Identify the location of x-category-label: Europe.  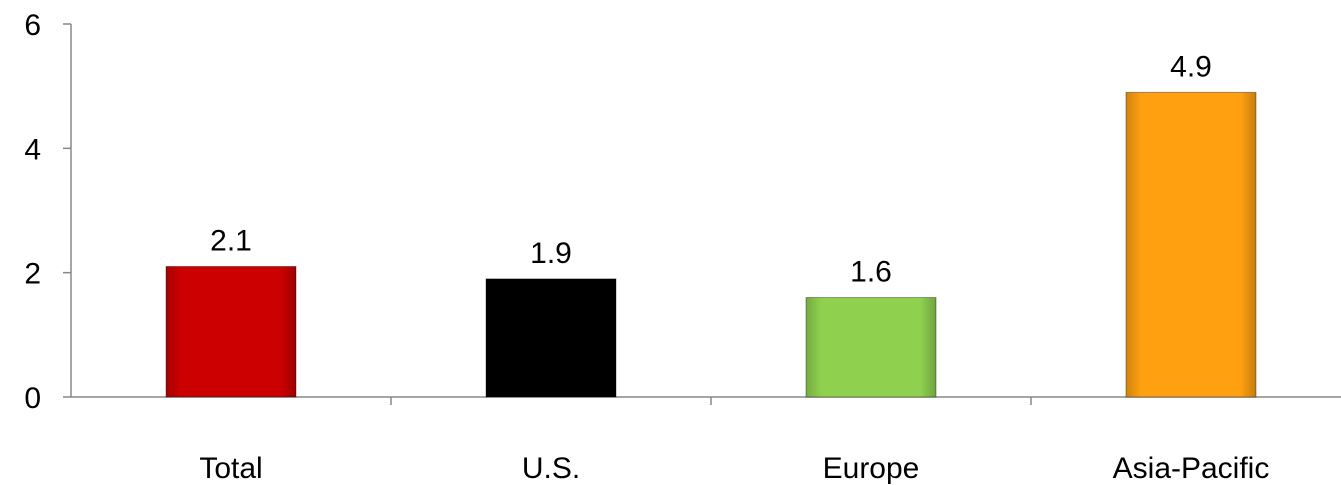
(871, 468).